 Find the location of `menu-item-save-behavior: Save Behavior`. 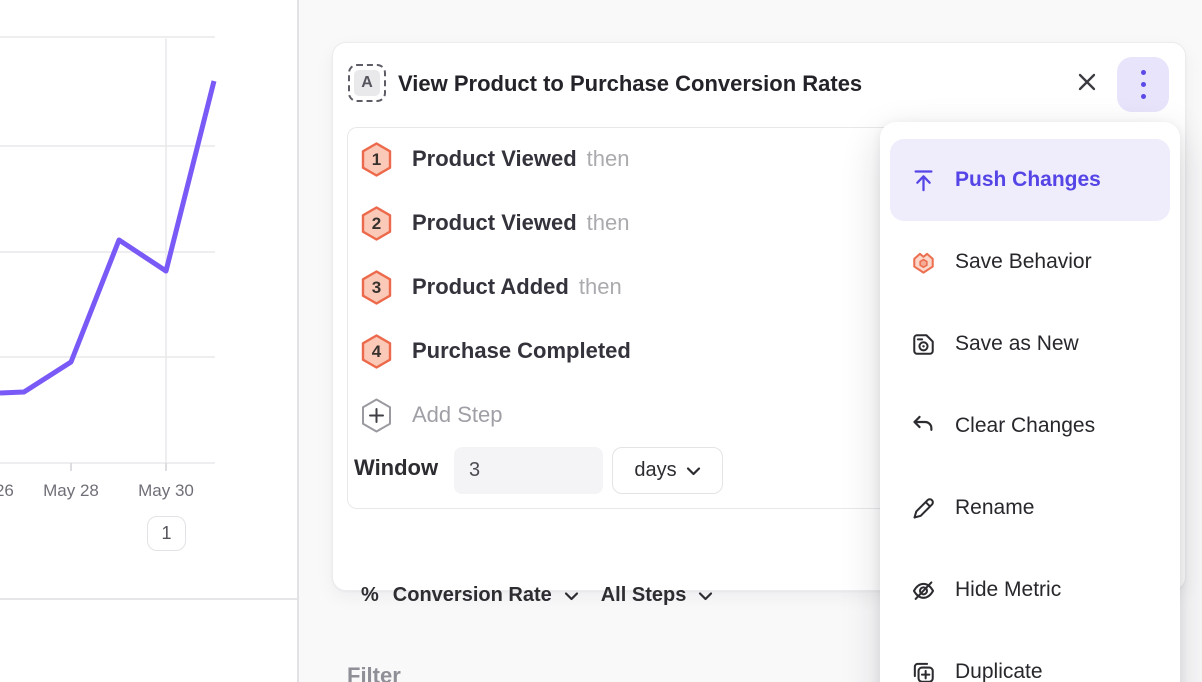

menu-item-save-behavior: Save Behavior is located at coordinates (1030, 262).